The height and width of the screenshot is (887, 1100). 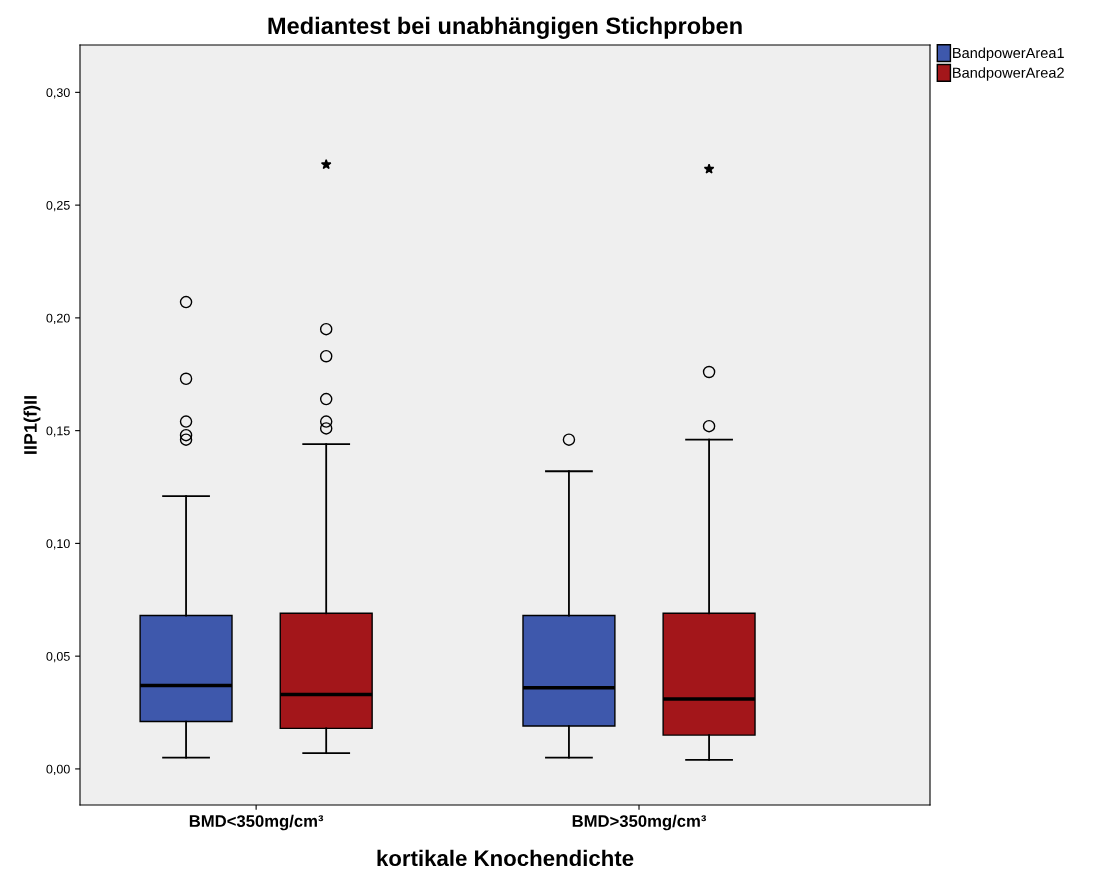 What do you see at coordinates (58, 206) in the screenshot?
I see `y-tick-label: 0,25` at bounding box center [58, 206].